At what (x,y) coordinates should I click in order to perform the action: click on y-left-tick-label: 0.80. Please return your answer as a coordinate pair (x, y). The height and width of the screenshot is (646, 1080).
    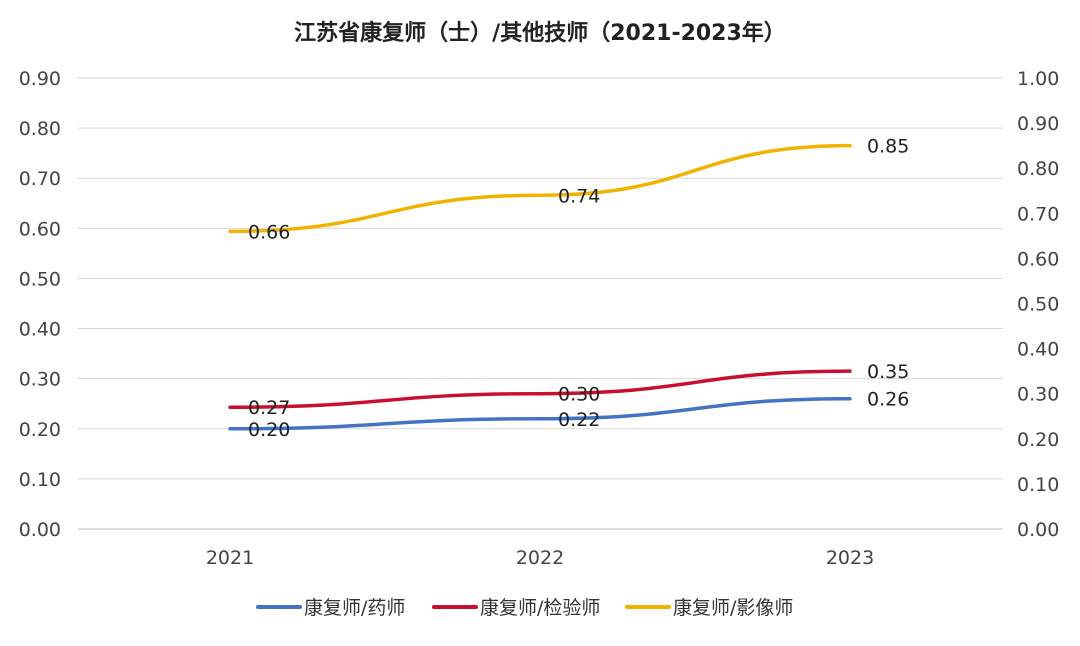
    Looking at the image, I should click on (40, 129).